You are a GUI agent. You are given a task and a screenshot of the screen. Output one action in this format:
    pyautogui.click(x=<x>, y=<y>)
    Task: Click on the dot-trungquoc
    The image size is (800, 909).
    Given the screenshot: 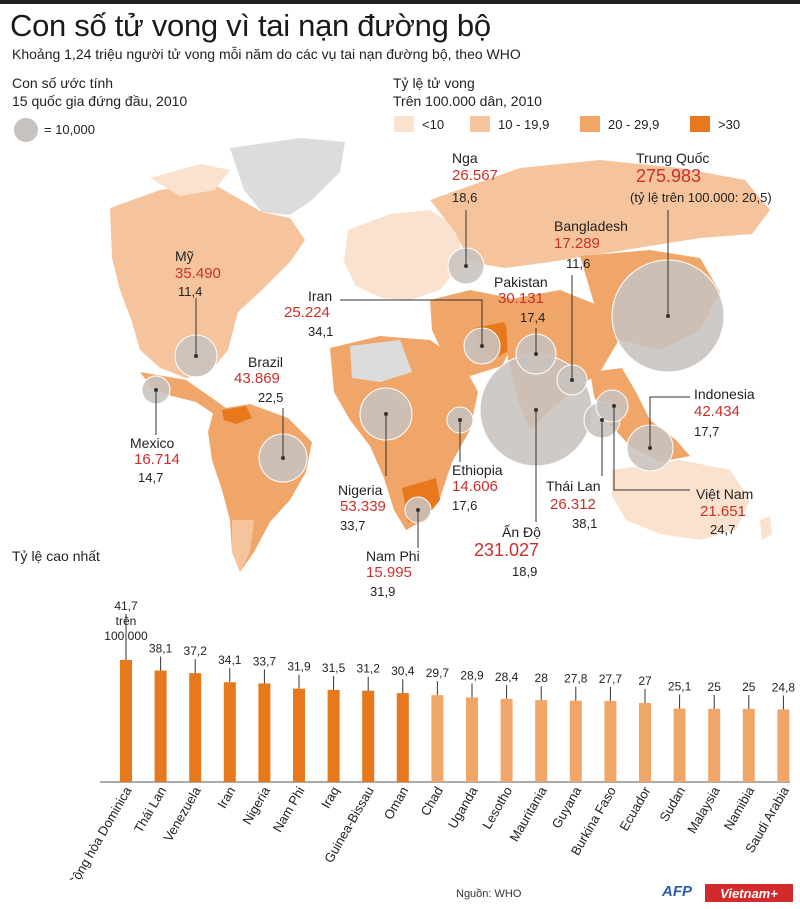 What is the action you would take?
    pyautogui.click(x=668, y=316)
    